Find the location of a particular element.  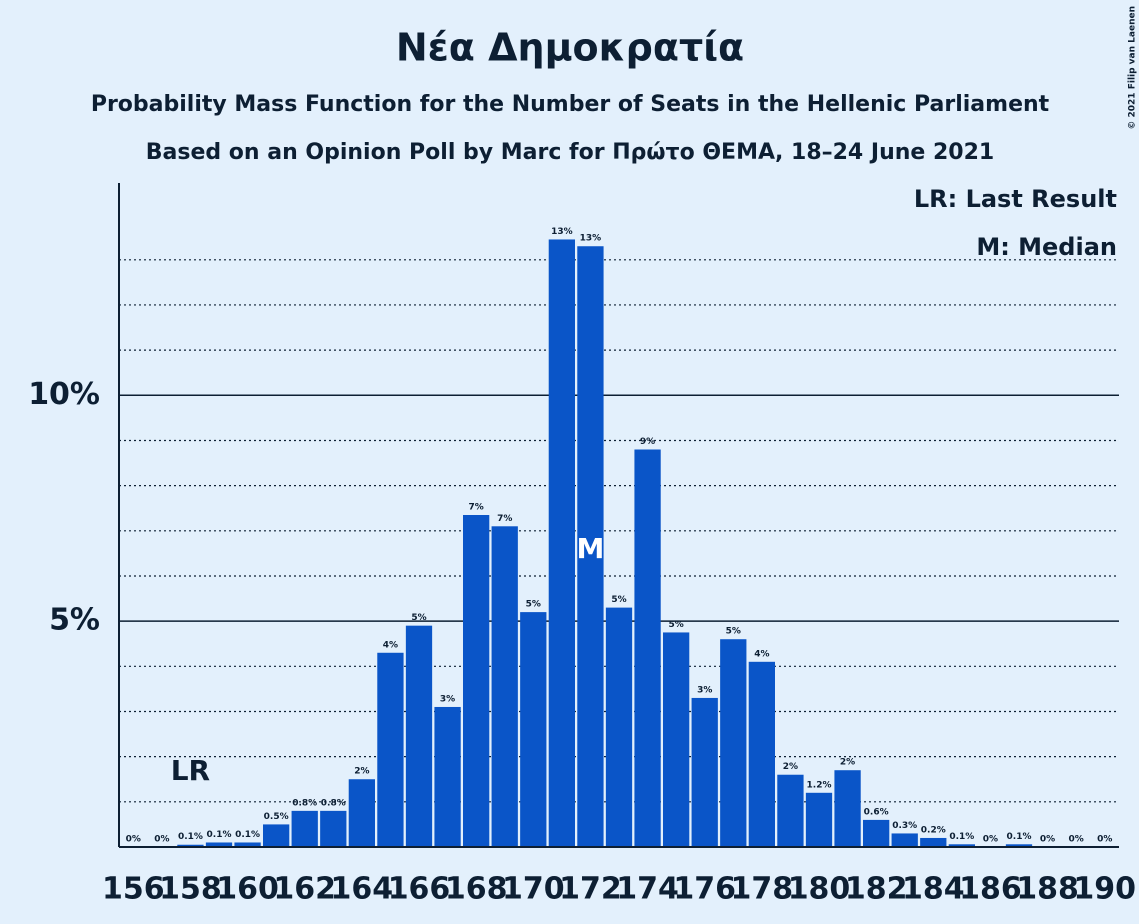

value-label: 9% is located at coordinates (647, 442).